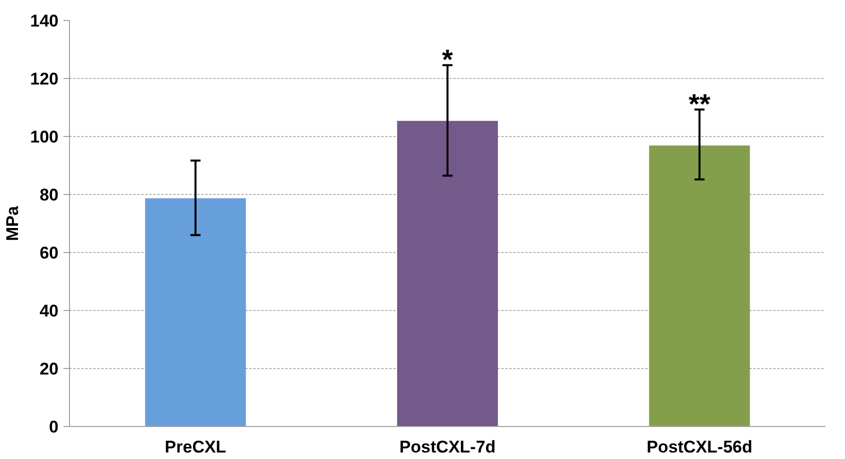 Image resolution: width=845 pixels, height=459 pixels. I want to click on y-tick-label: 80, so click(49, 195).